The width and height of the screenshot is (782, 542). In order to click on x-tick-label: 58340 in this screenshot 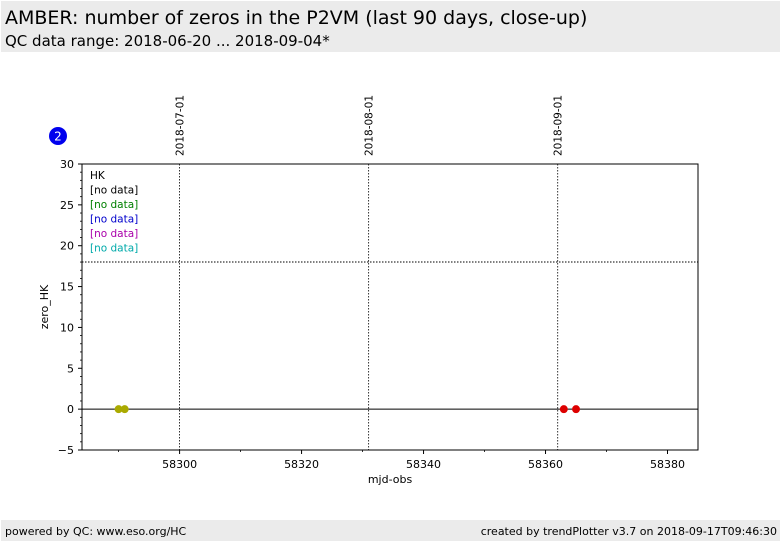, I will do `click(423, 464)`.